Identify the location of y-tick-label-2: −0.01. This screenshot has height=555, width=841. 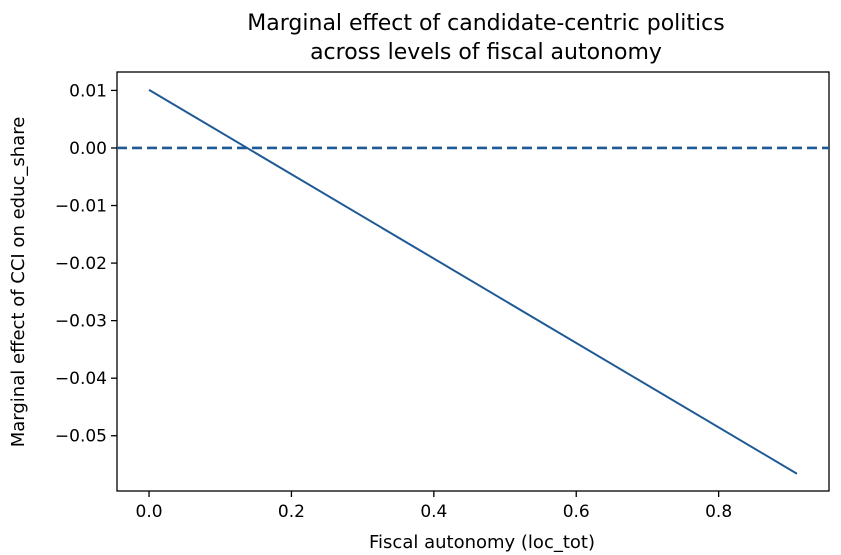
(81, 207).